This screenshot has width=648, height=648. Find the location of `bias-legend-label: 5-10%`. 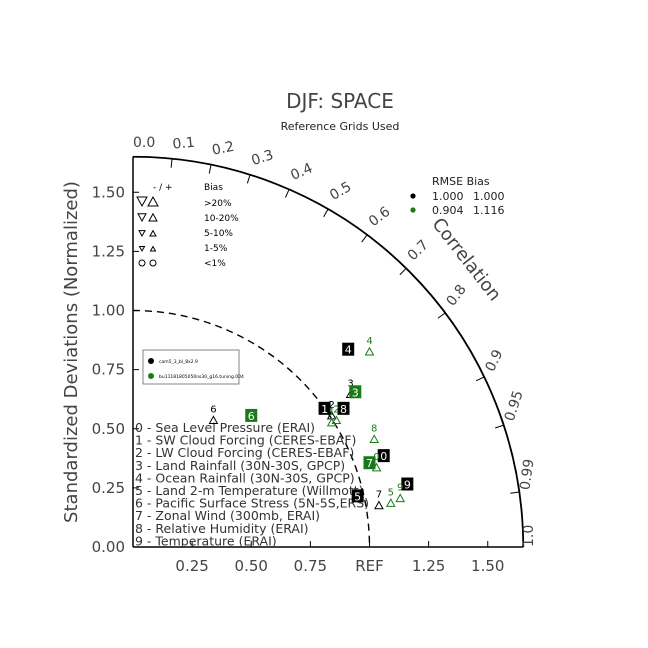

bias-legend-label: 5-10% is located at coordinates (218, 234).